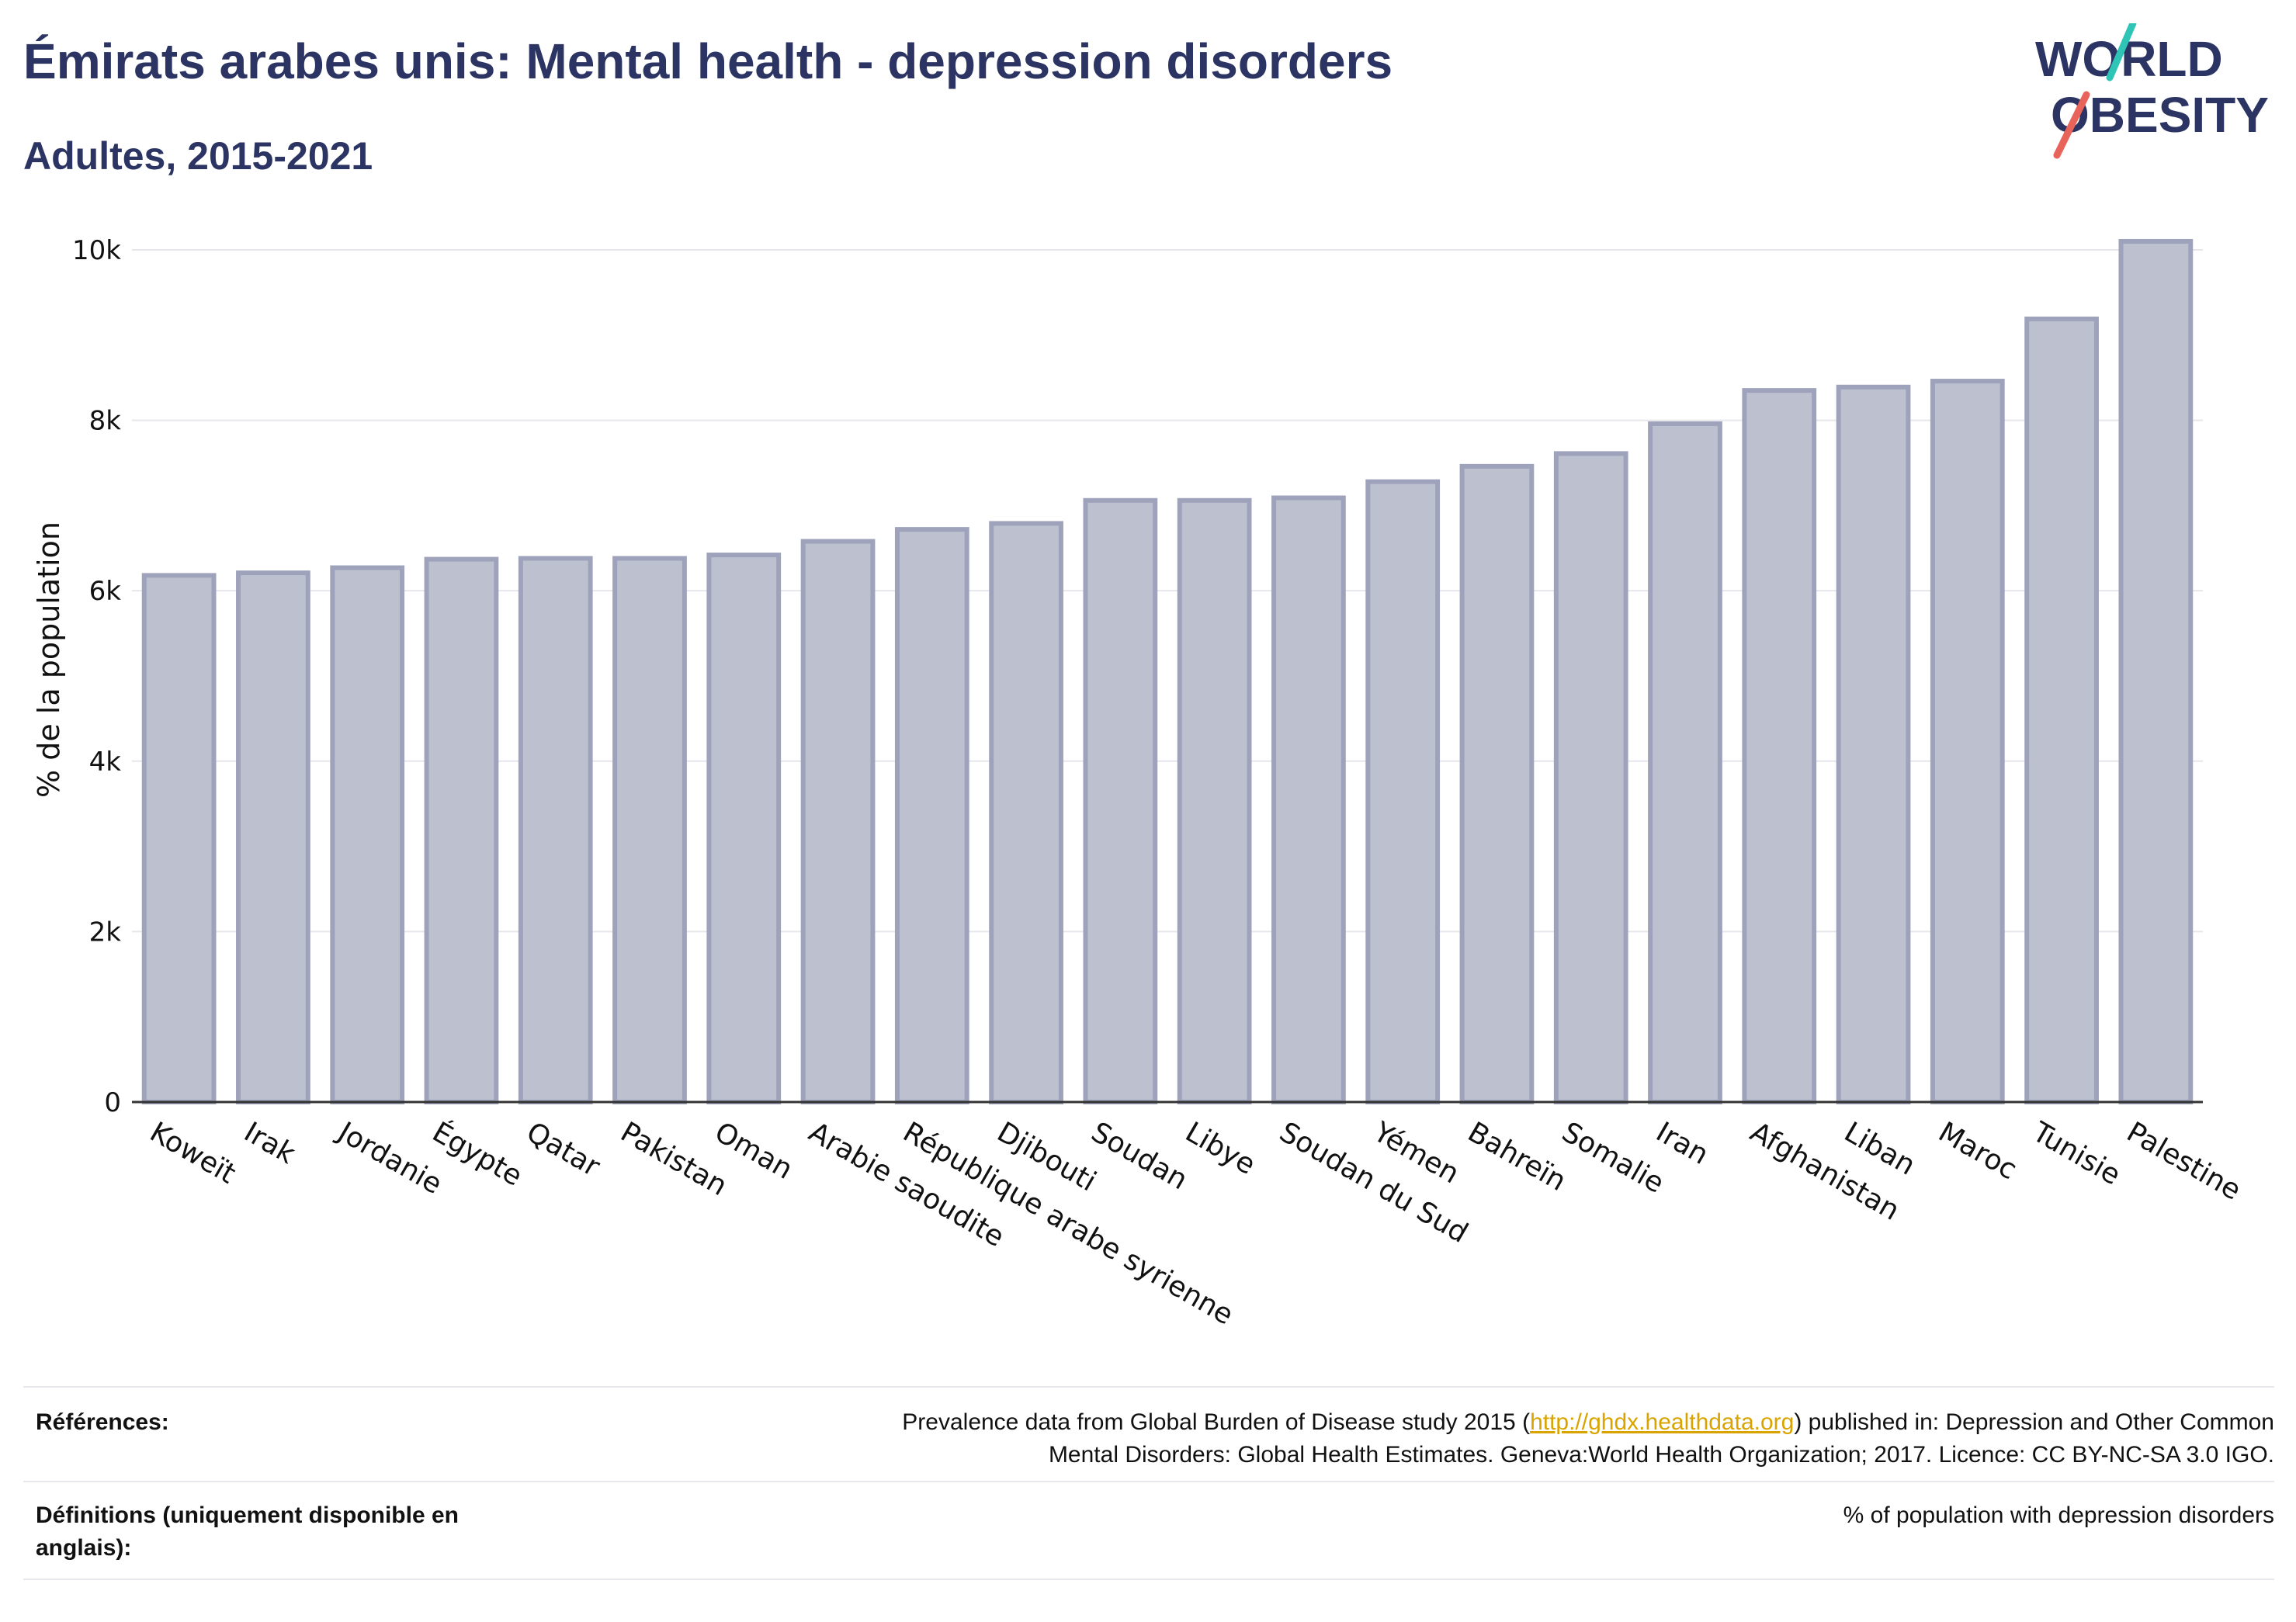 Image resolution: width=2296 pixels, height=1622 pixels. What do you see at coordinates (112, 1102) in the screenshot?
I see `y-tick-label: 0` at bounding box center [112, 1102].